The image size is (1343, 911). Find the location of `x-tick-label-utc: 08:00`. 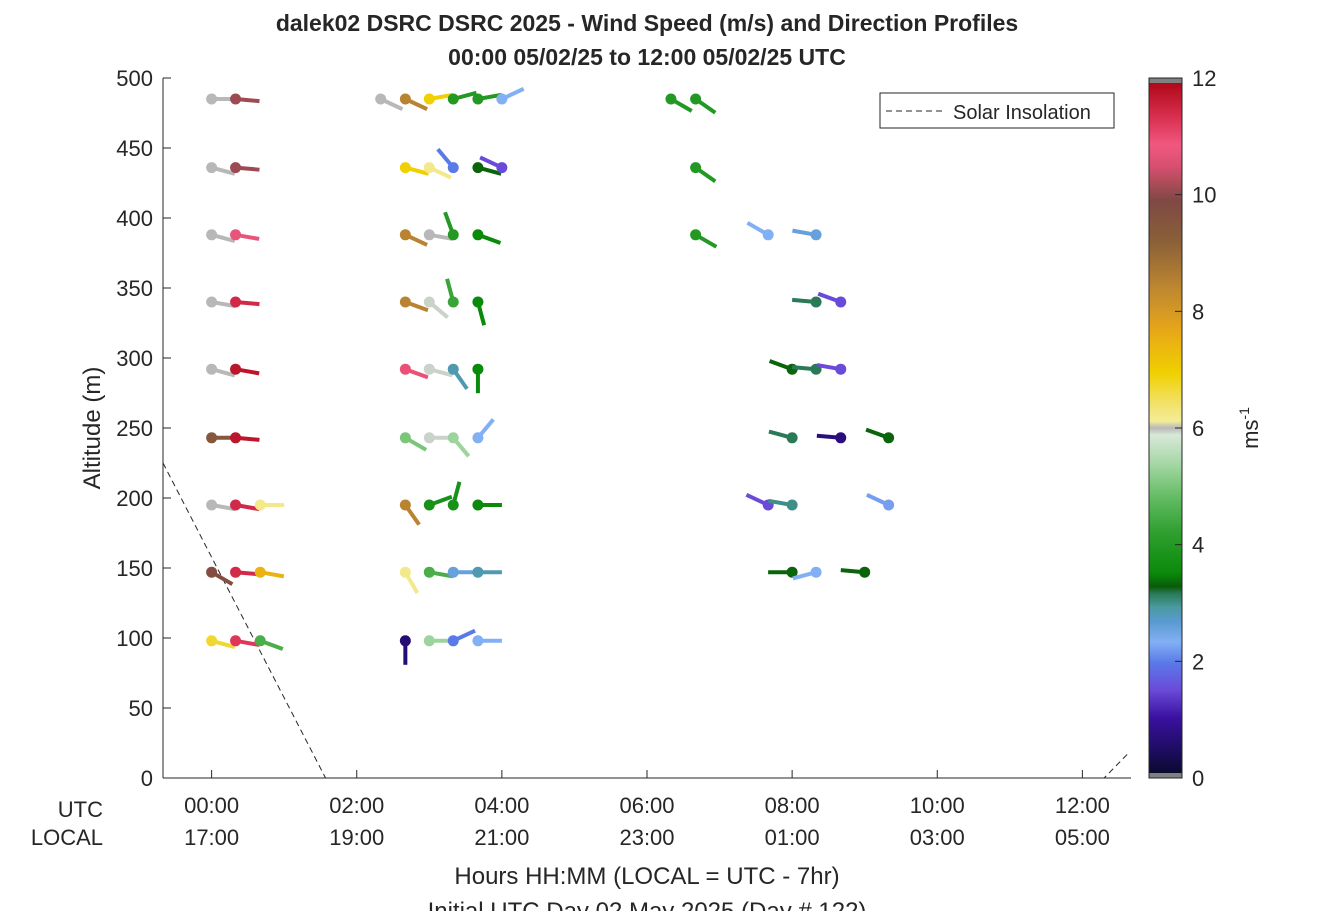

x-tick-label-utc: 08:00 is located at coordinates (792, 805).